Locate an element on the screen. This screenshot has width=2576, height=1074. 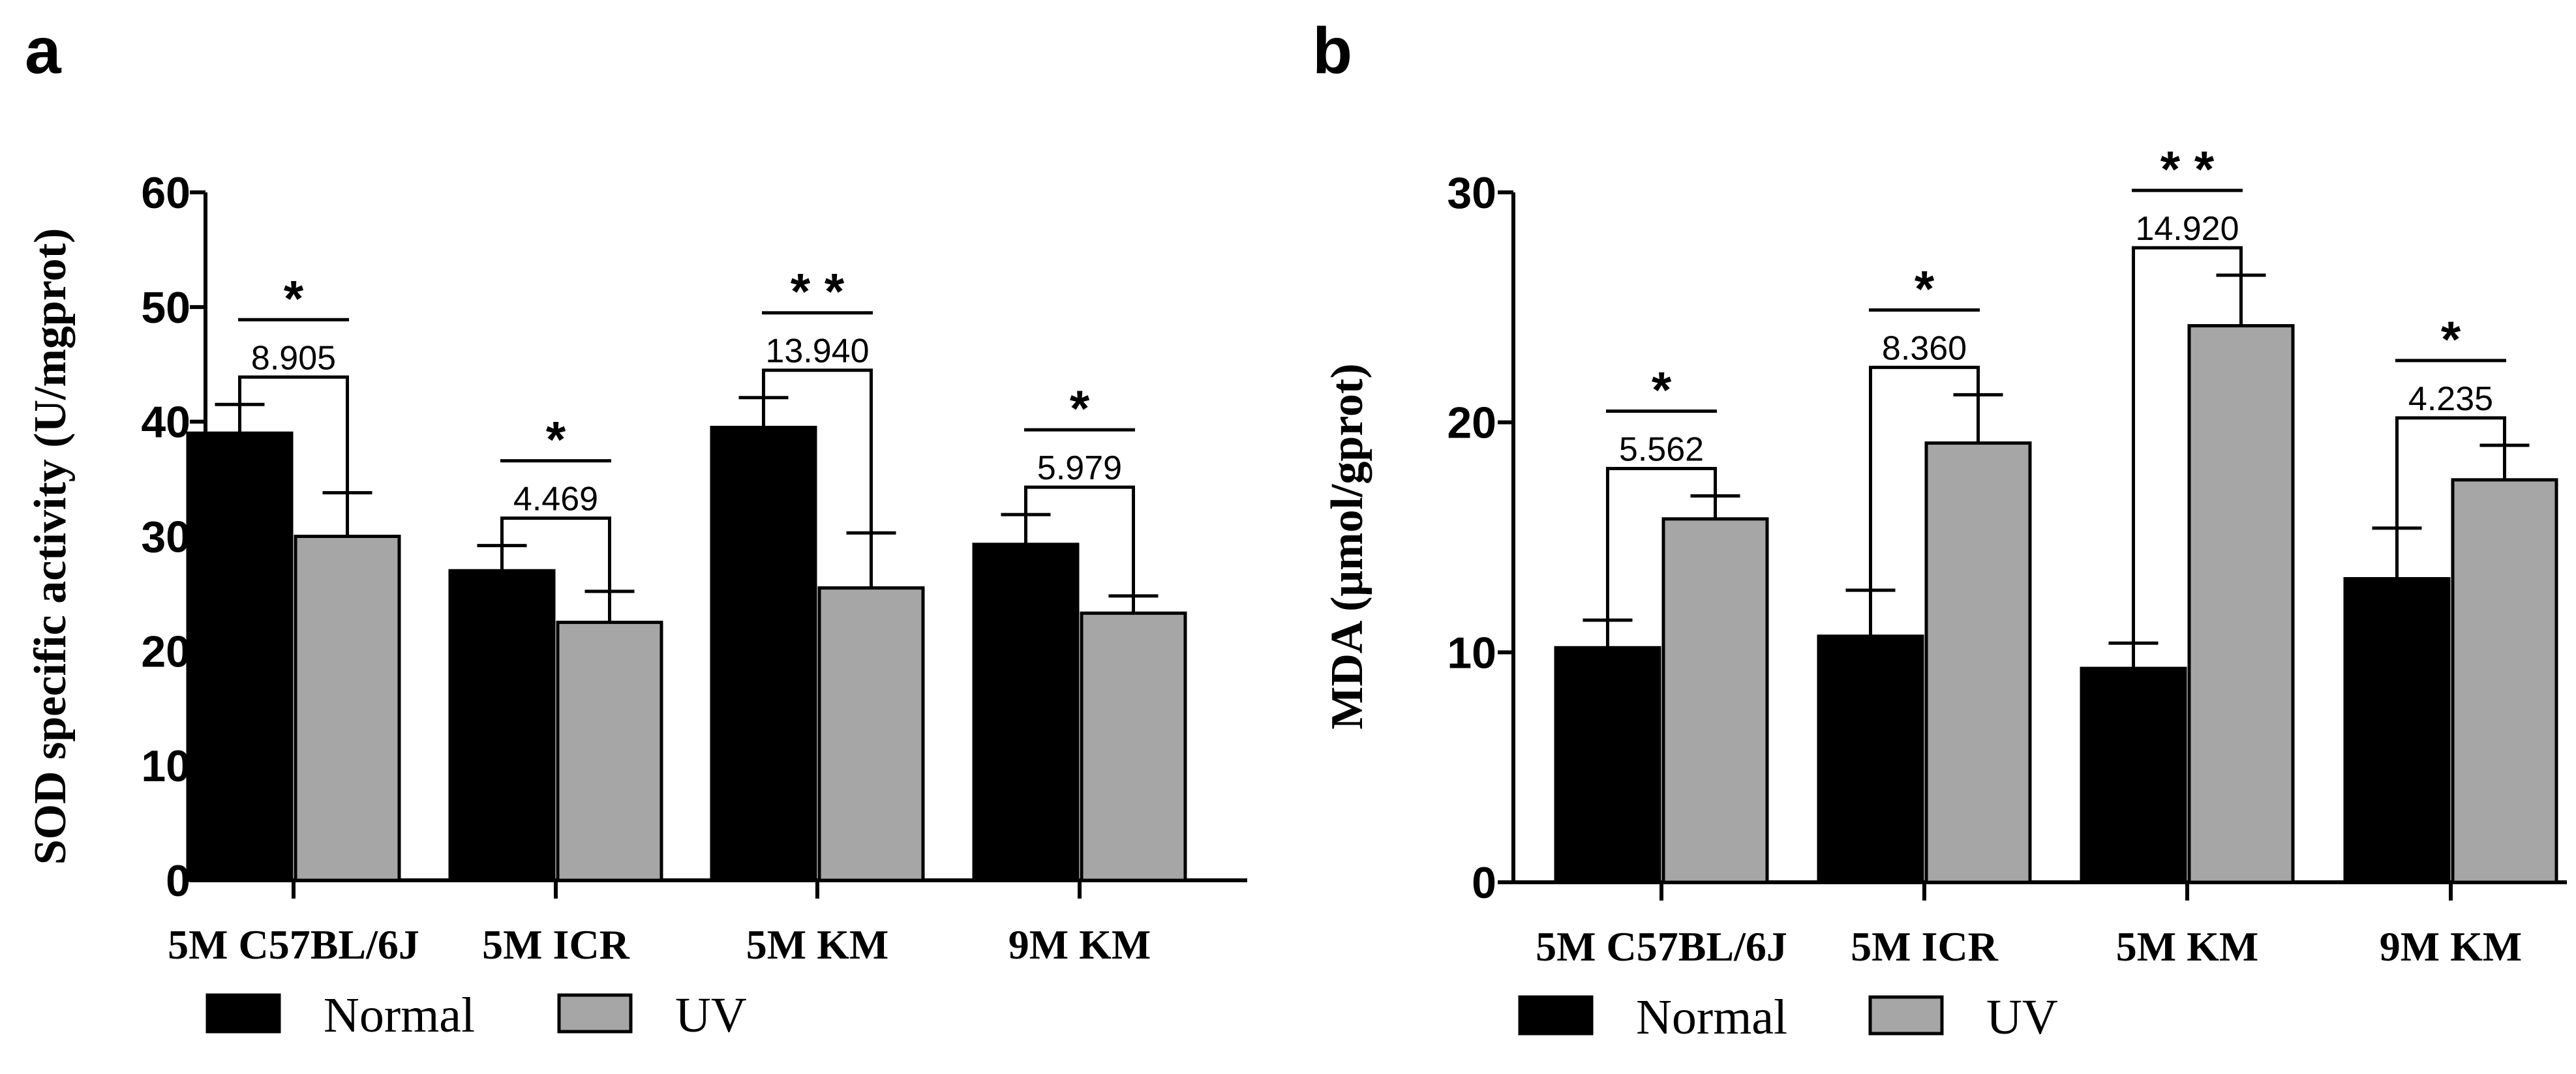
y-tick-label: 40 is located at coordinates (165, 422).